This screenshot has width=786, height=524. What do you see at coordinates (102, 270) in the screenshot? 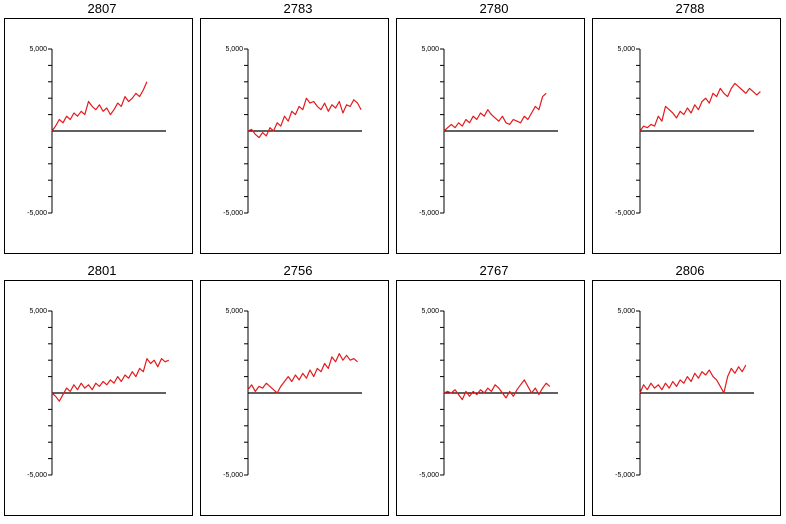
I see `chart-title: 2801` at bounding box center [102, 270].